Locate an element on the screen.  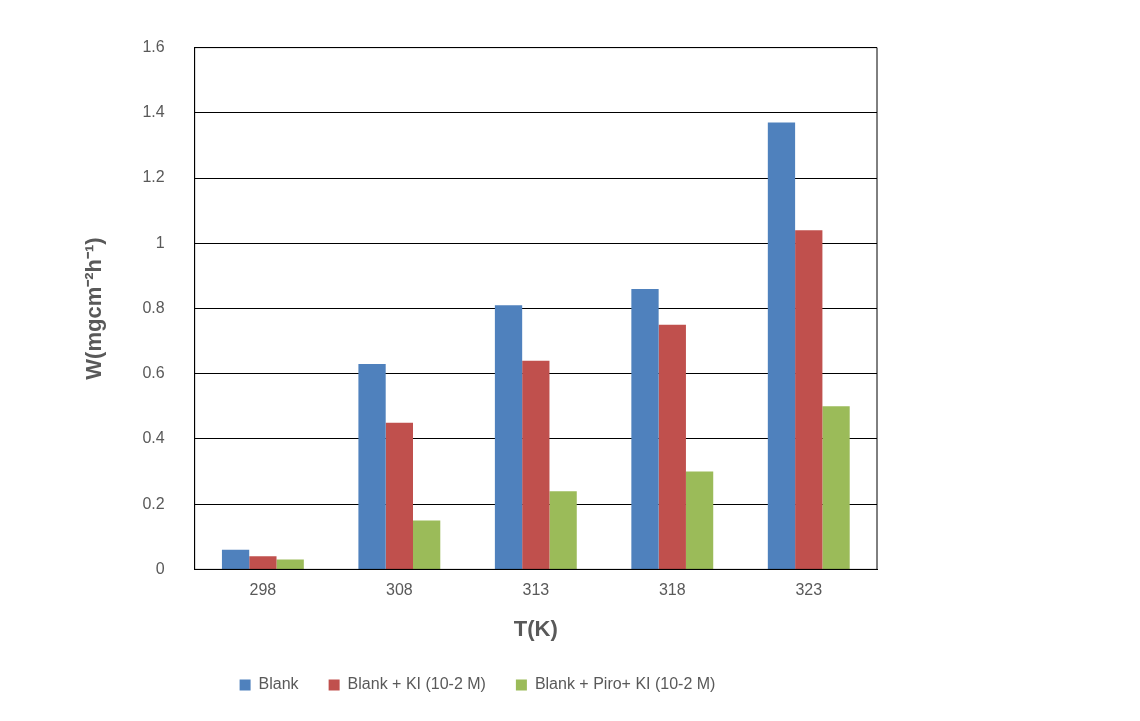
y-axis-title: W(mgcm⁻²h⁻¹) is located at coordinates (94, 308).